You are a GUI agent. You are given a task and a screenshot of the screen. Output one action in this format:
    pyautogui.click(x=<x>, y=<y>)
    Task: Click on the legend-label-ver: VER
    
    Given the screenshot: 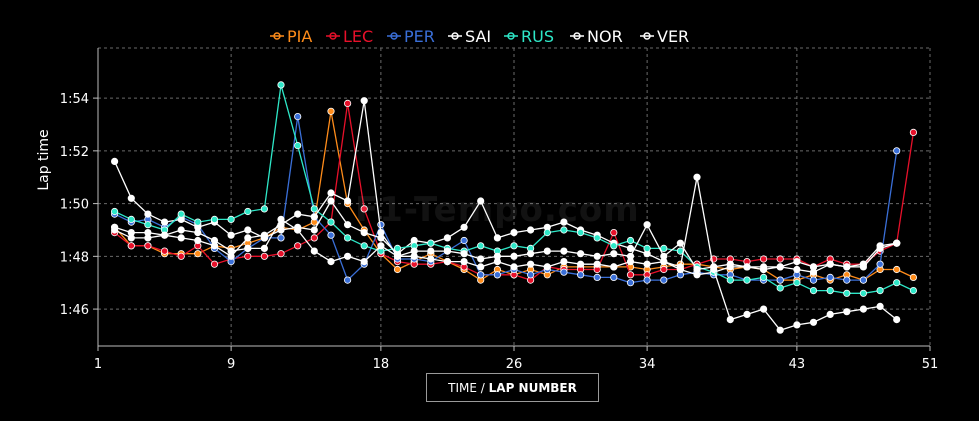 What is the action you would take?
    pyautogui.click(x=673, y=36)
    